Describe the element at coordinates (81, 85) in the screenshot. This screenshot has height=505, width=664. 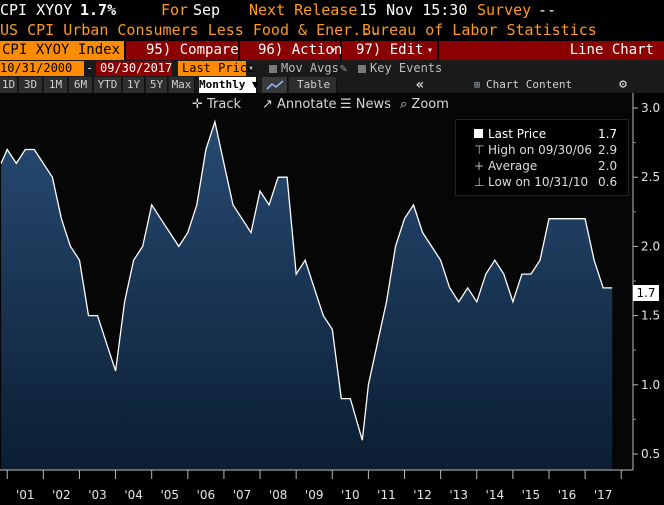
I see `period-6m: 6M` at that location.